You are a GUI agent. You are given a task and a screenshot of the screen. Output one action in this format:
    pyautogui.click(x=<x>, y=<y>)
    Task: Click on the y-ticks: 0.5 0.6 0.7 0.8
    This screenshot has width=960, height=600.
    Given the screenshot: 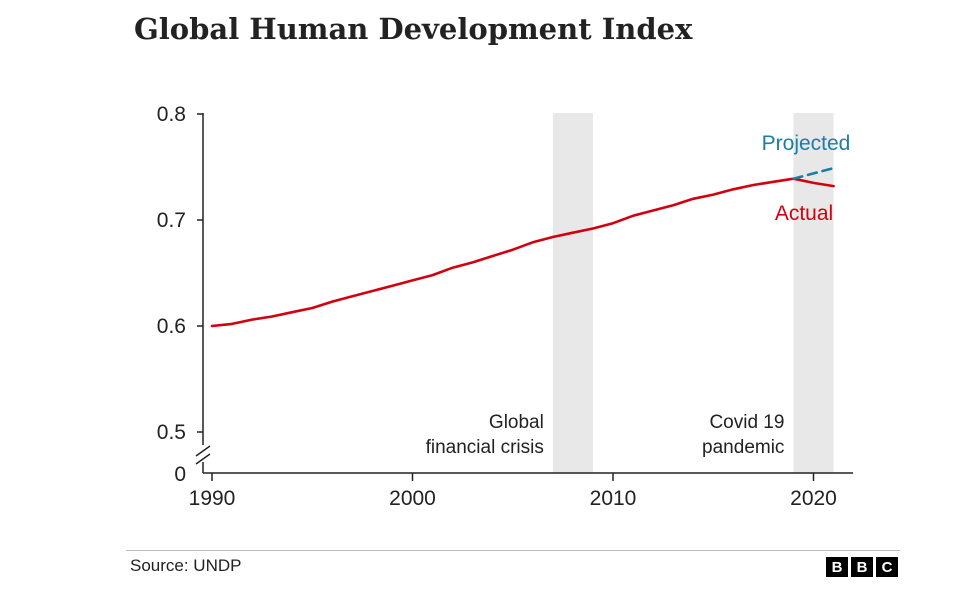 What is the action you would take?
    pyautogui.click(x=180, y=273)
    